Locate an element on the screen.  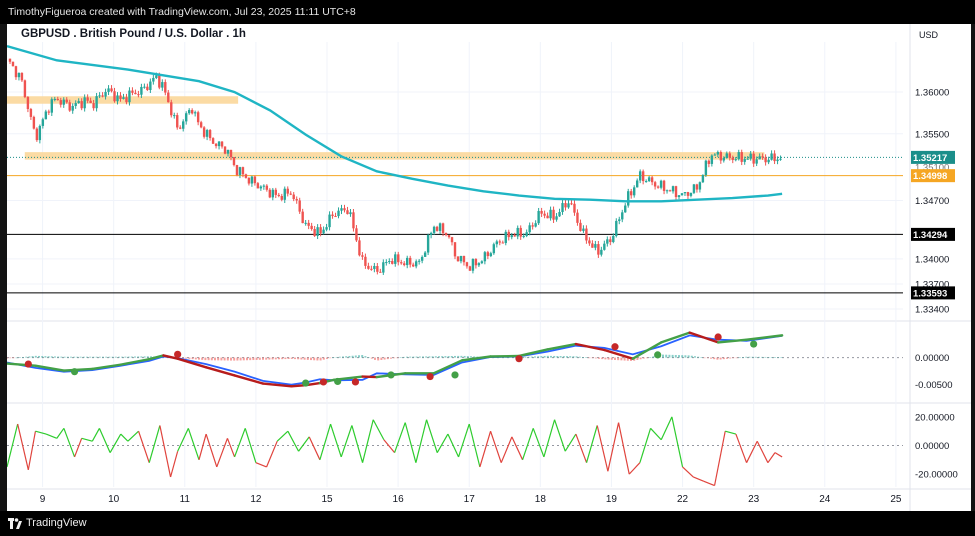
price-label-text: 1.33593 is located at coordinates (930, 293).